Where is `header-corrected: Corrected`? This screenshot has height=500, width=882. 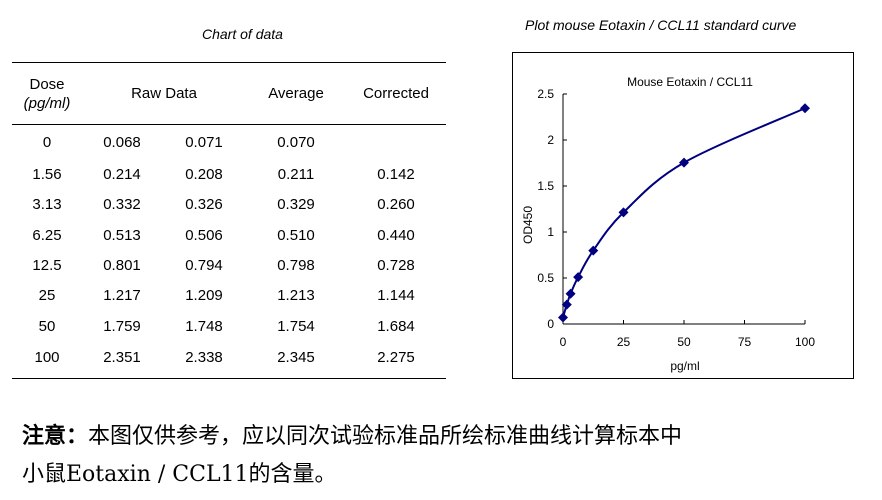
header-corrected: Corrected is located at coordinates (396, 93).